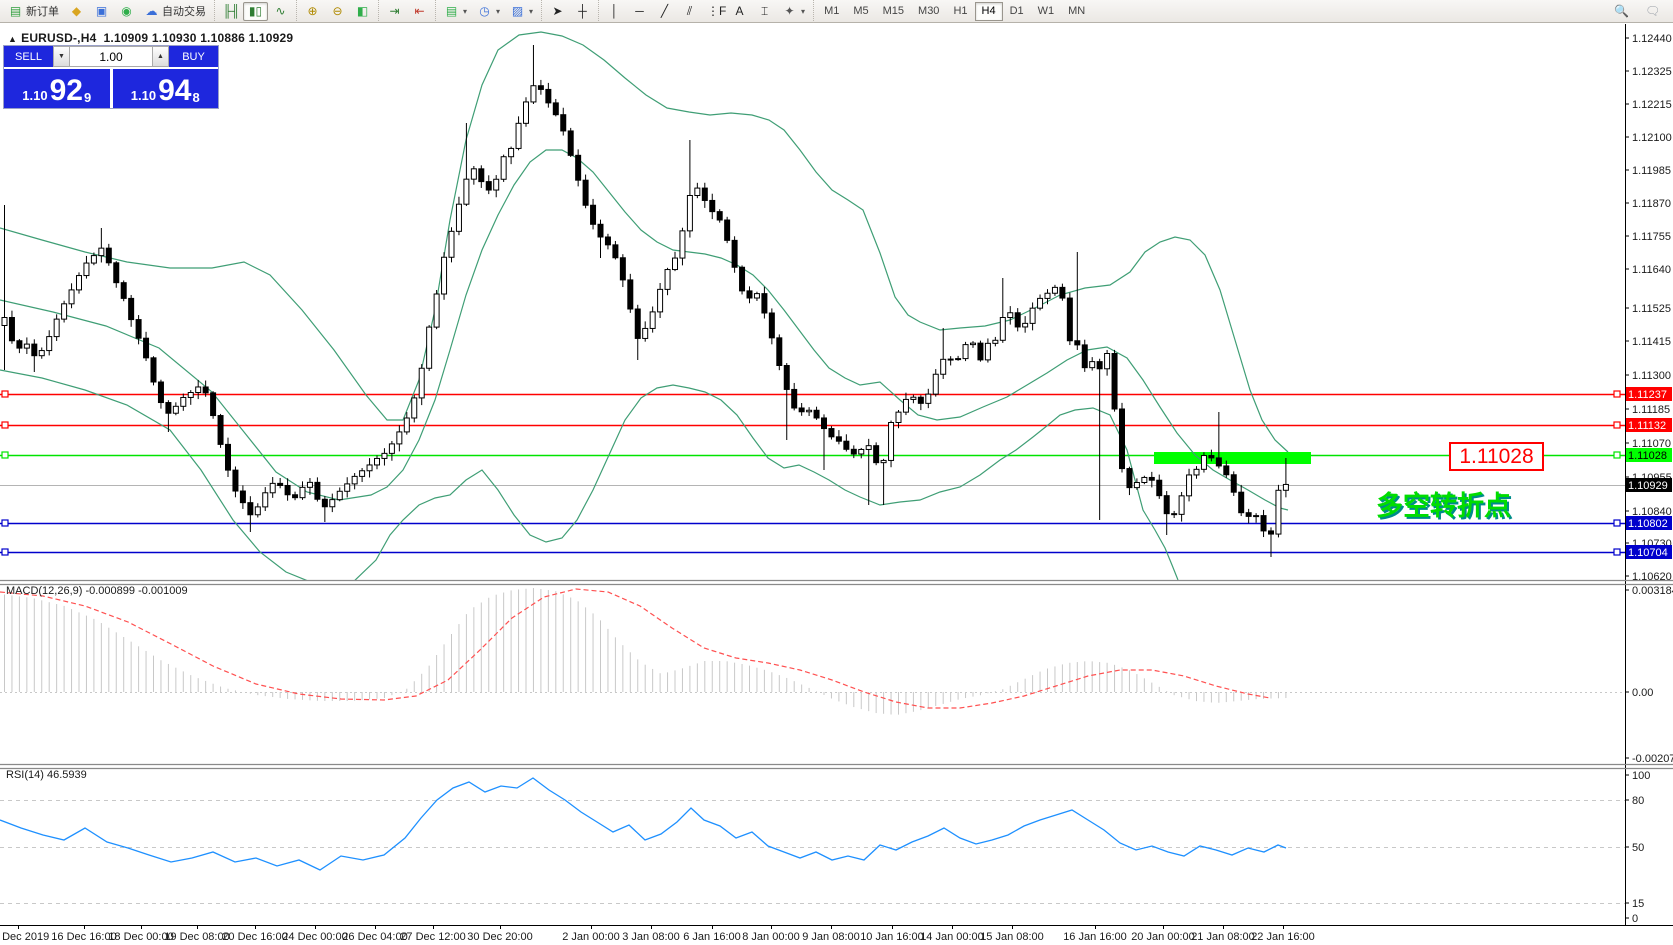  Describe the element at coordinates (419, 11) in the screenshot. I see `chart-shift-button: ⇤` at that location.